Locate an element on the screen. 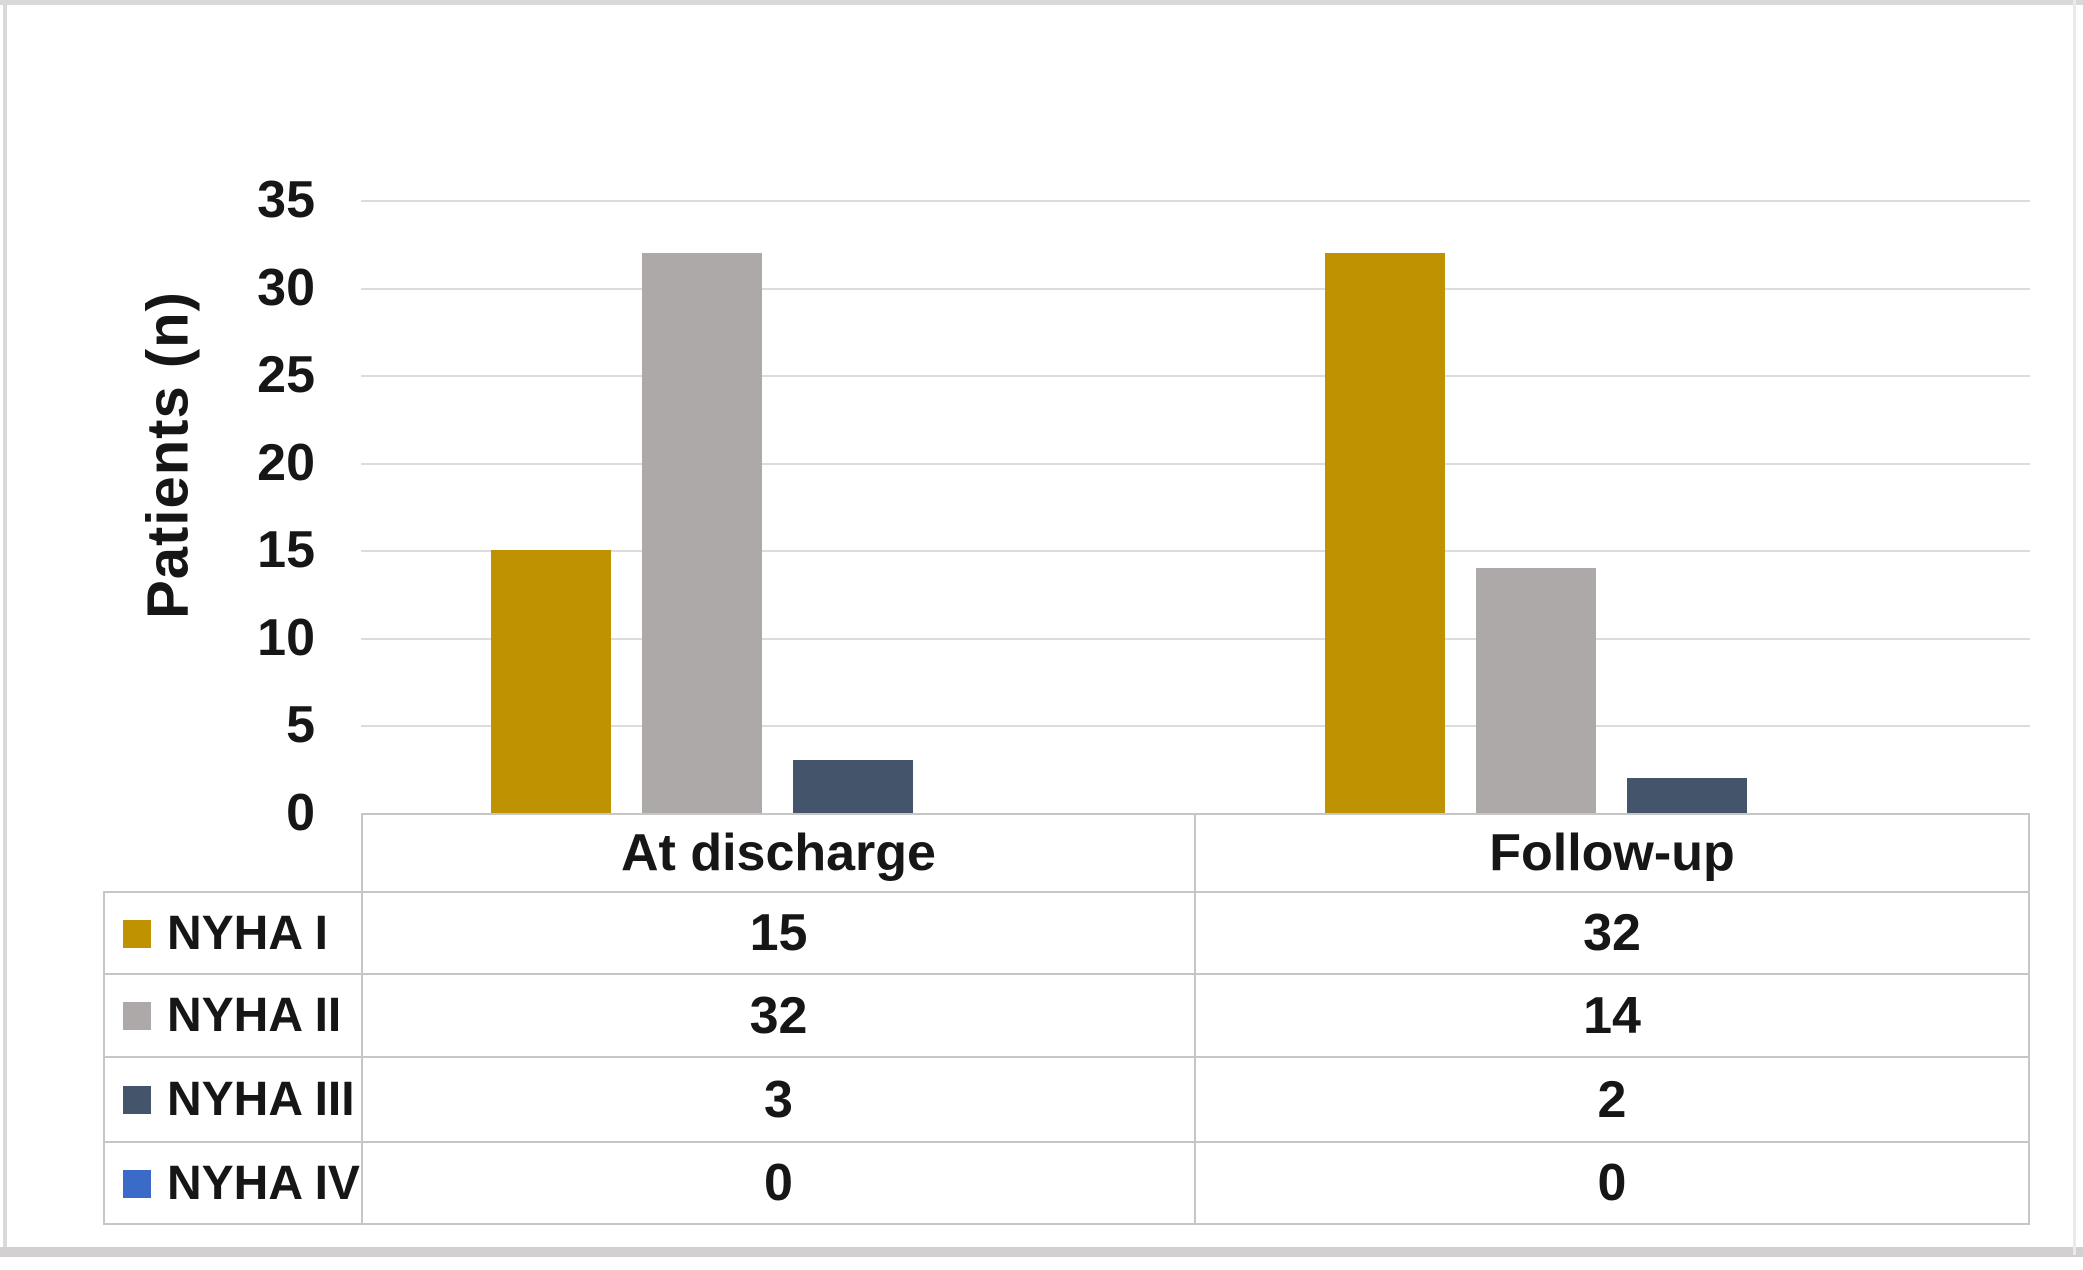 The height and width of the screenshot is (1270, 2083). bar-nyha-iii-at-discharge is located at coordinates (853, 786).